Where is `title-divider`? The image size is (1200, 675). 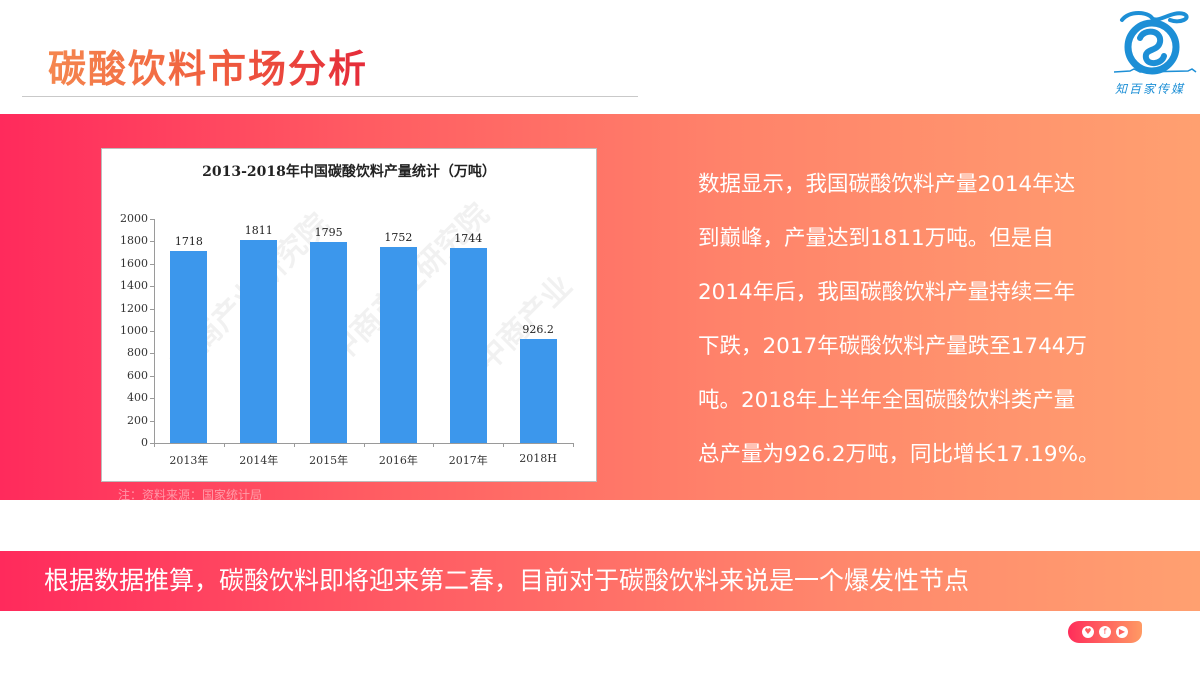 title-divider is located at coordinates (330, 96).